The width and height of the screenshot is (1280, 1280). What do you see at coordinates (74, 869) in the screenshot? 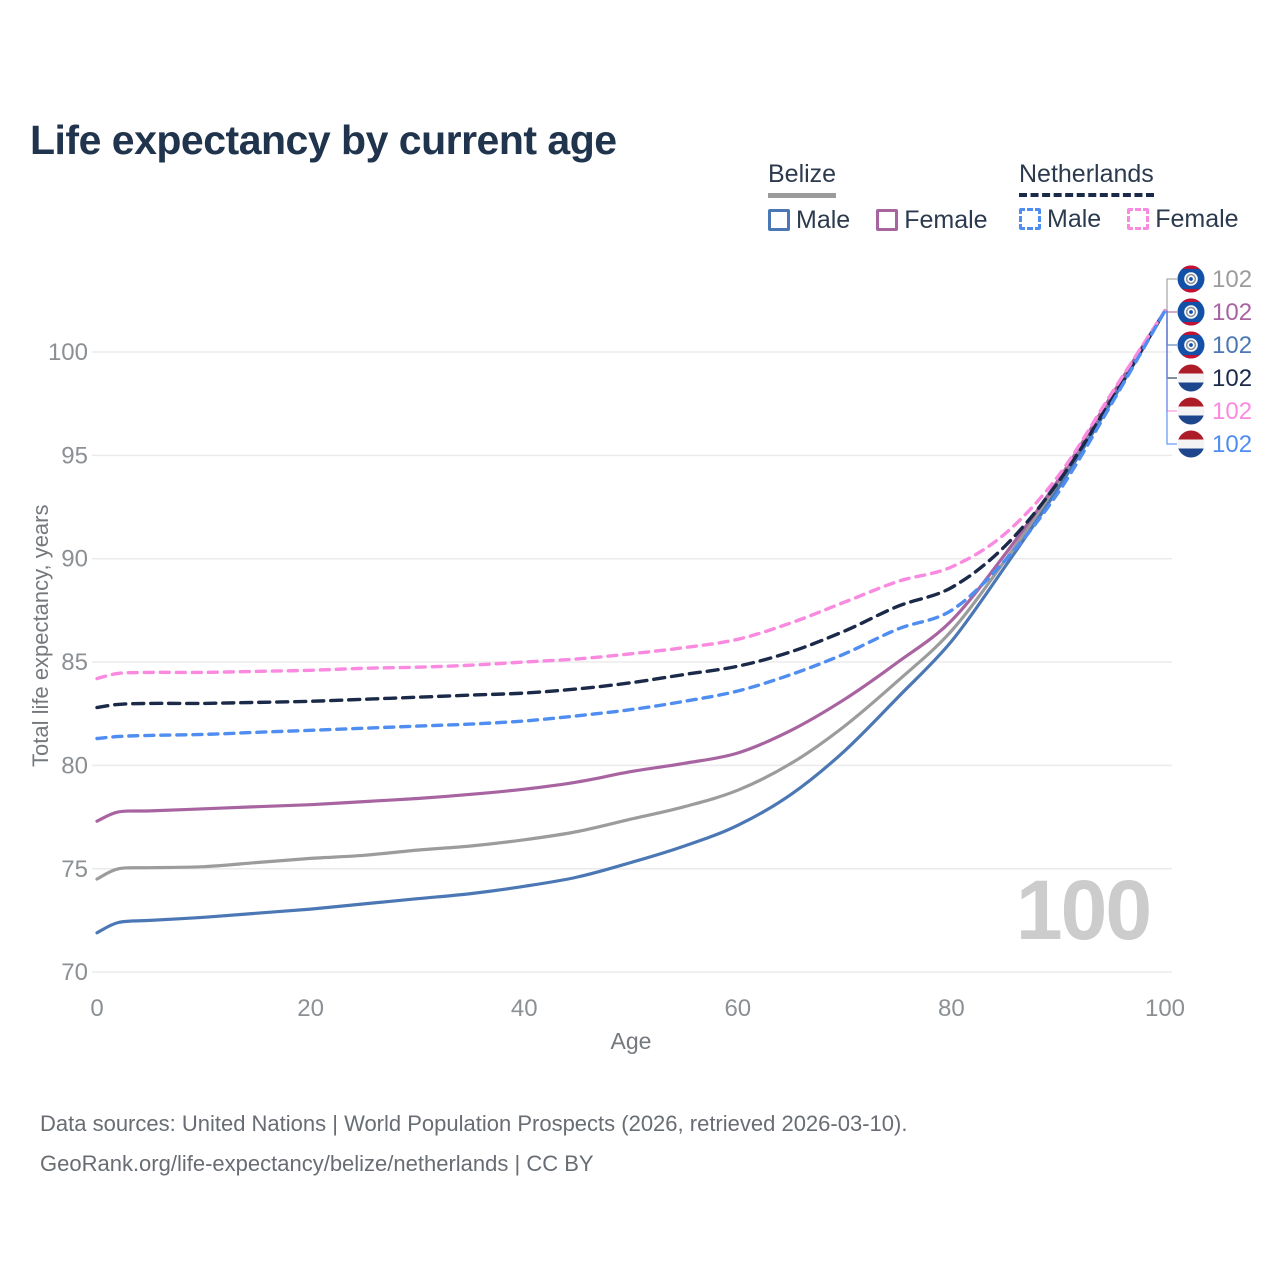
I see `y-tick-label: 75` at bounding box center [74, 869].